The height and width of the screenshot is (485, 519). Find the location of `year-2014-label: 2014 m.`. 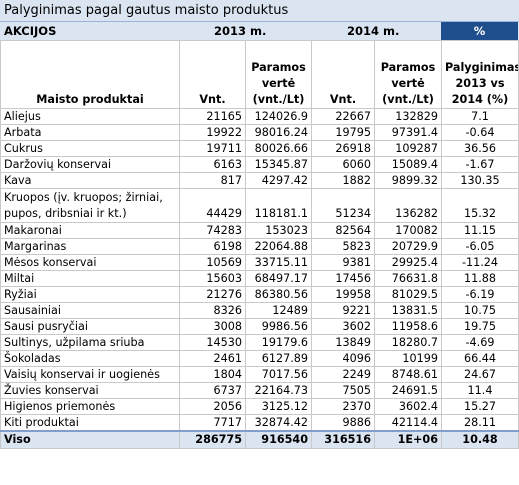

year-2014-label: 2014 m. is located at coordinates (373, 31).